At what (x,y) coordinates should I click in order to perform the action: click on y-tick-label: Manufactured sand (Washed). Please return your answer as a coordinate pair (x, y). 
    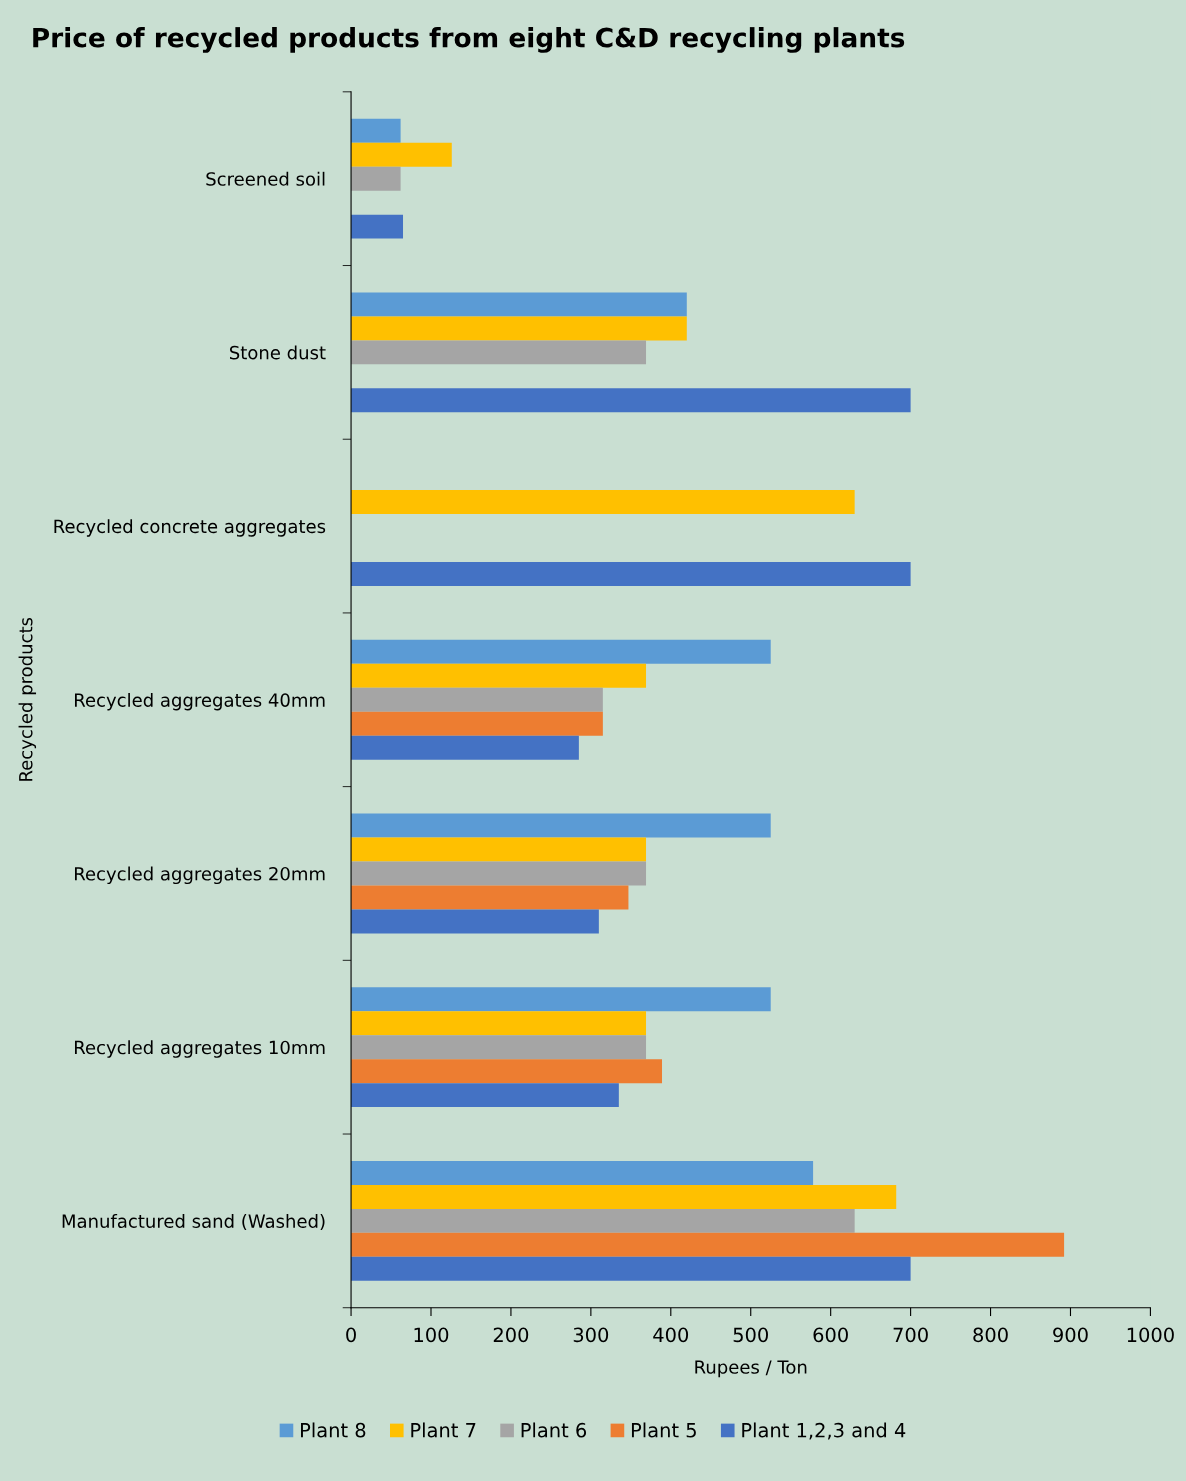
    Looking at the image, I should click on (193, 1222).